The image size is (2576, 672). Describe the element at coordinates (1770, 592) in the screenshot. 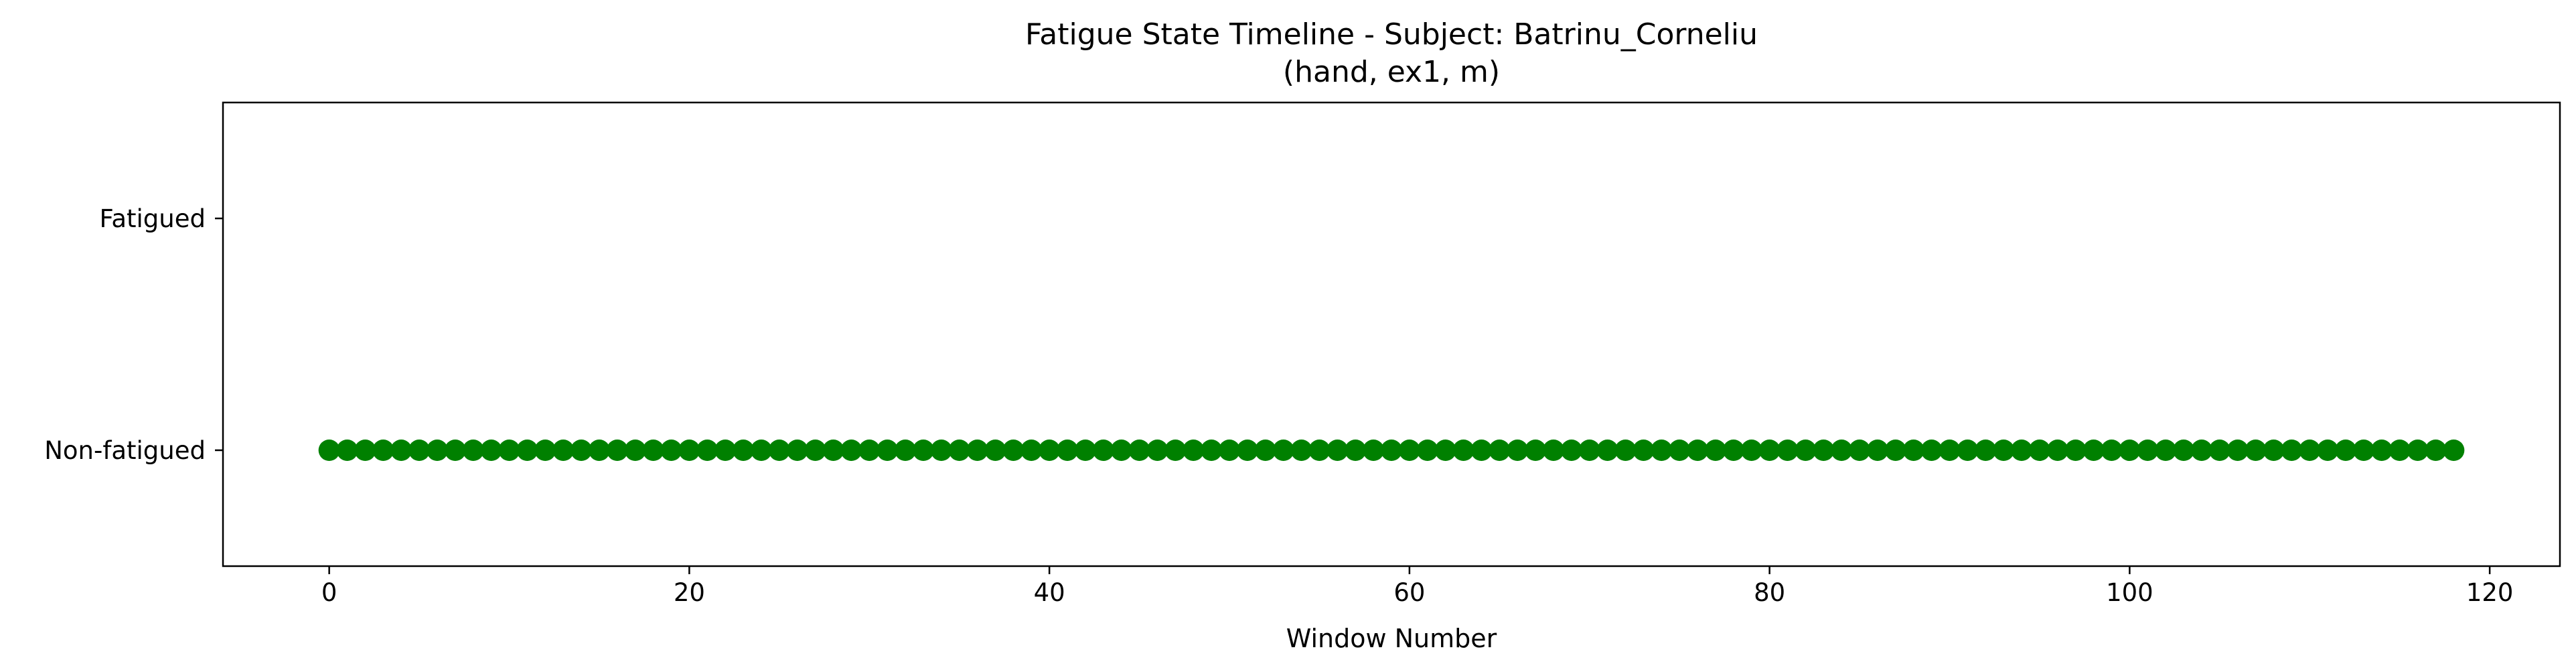

I see `x-tick-label: 80` at that location.